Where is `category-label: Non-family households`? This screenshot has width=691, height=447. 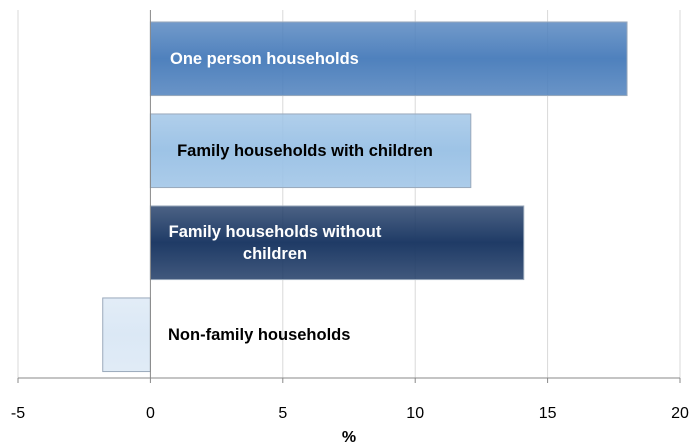
category-label: Non-family households is located at coordinates (259, 334).